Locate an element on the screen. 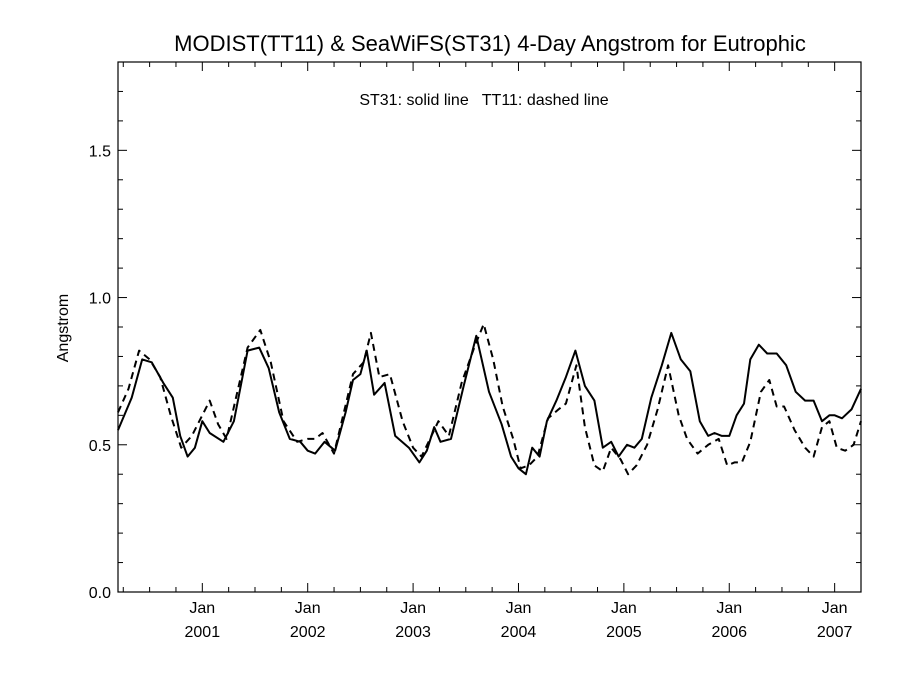 The image size is (900, 675). x-tick-year-label: 2005 is located at coordinates (624, 632).